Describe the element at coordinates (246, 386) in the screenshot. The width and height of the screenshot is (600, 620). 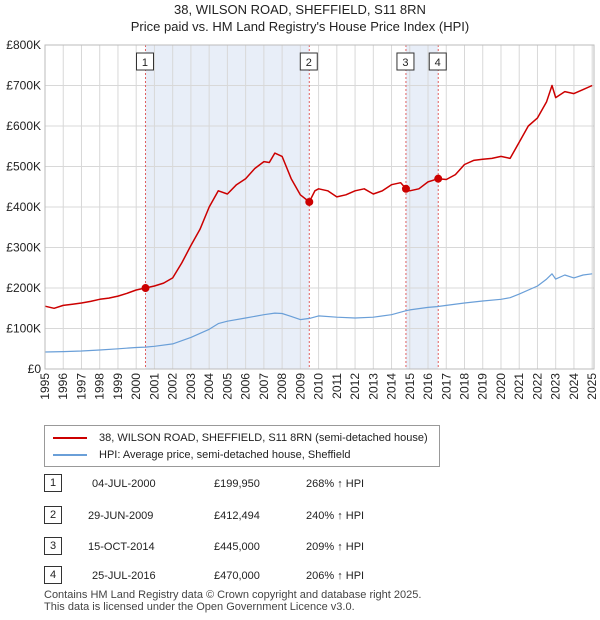
I see `x-tick-label: 2006` at that location.